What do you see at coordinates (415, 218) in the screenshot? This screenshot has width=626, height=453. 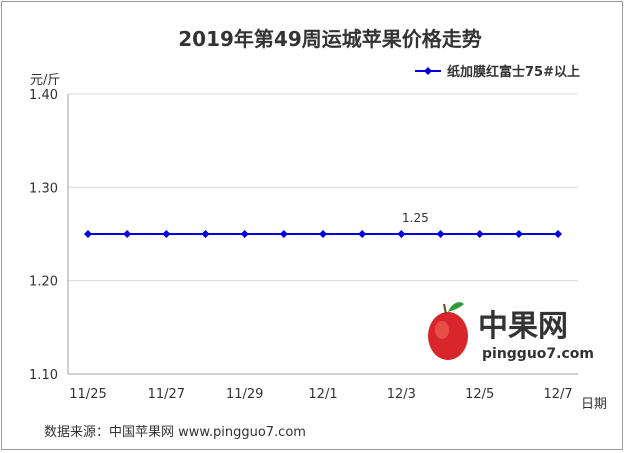 I see `data-value-label: 1.25` at bounding box center [415, 218].